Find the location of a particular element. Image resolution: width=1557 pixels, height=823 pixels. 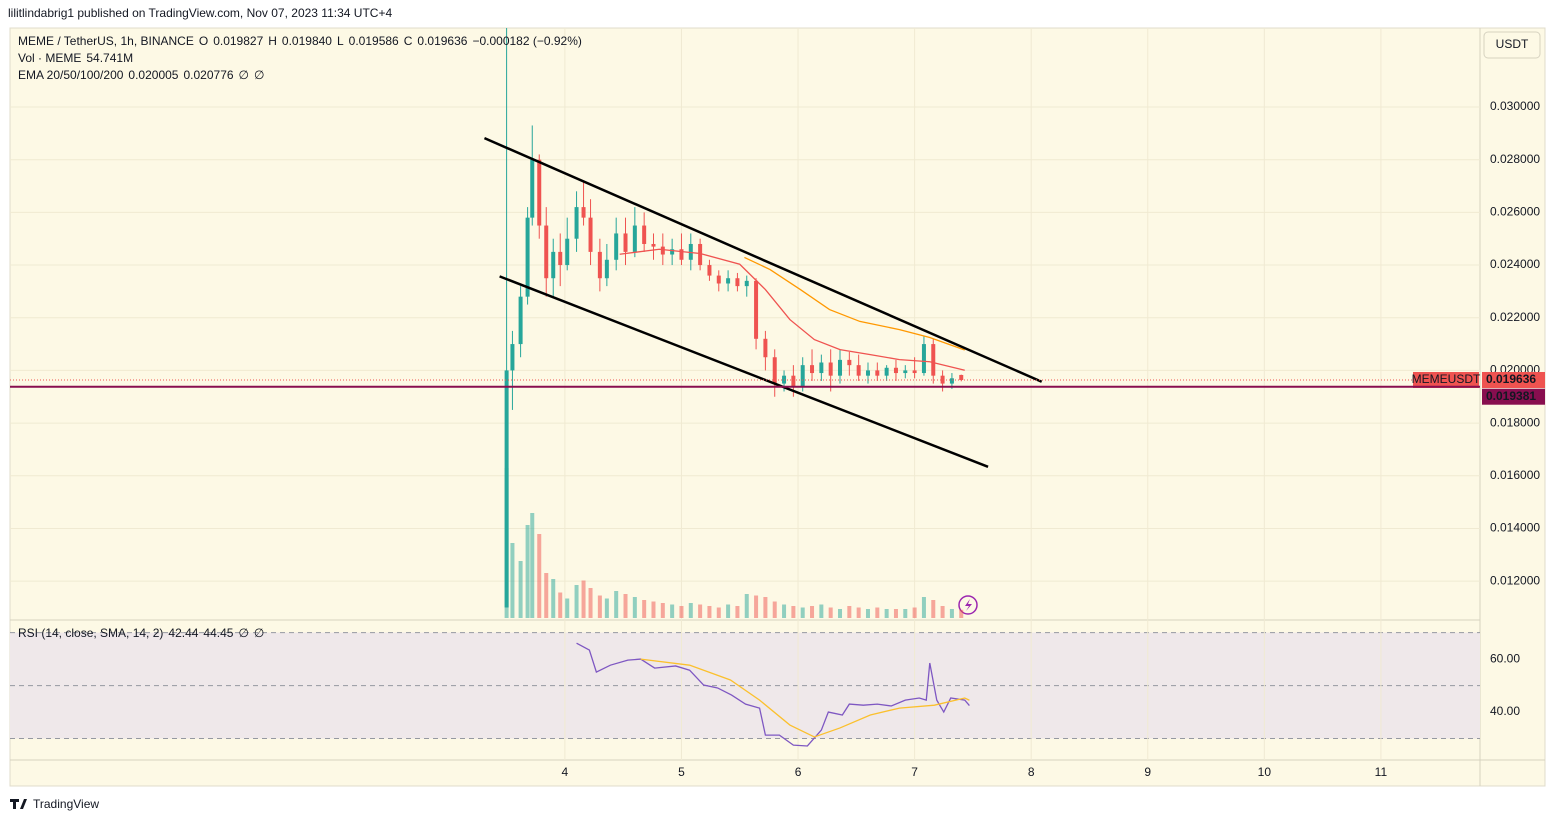

legend-ohlc-letter: L is located at coordinates (340, 41).